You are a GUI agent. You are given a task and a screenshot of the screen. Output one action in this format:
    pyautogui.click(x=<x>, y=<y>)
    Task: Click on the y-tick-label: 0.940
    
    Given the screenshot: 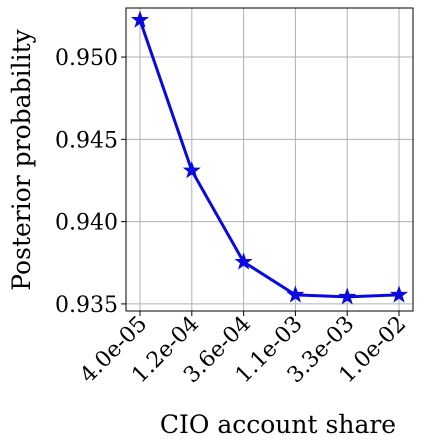 What is the action you would take?
    pyautogui.click(x=86, y=223)
    